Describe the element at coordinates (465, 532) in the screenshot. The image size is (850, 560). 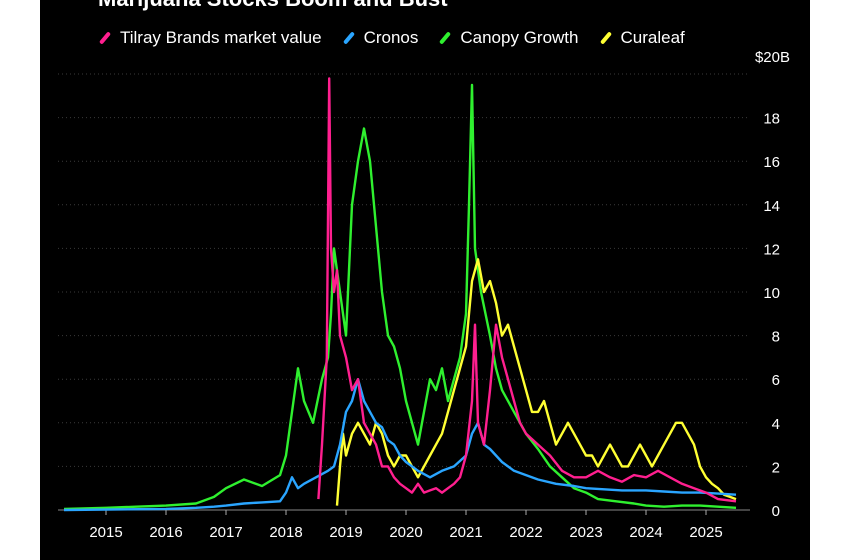
I see `x-tick-label: 2021` at that location.